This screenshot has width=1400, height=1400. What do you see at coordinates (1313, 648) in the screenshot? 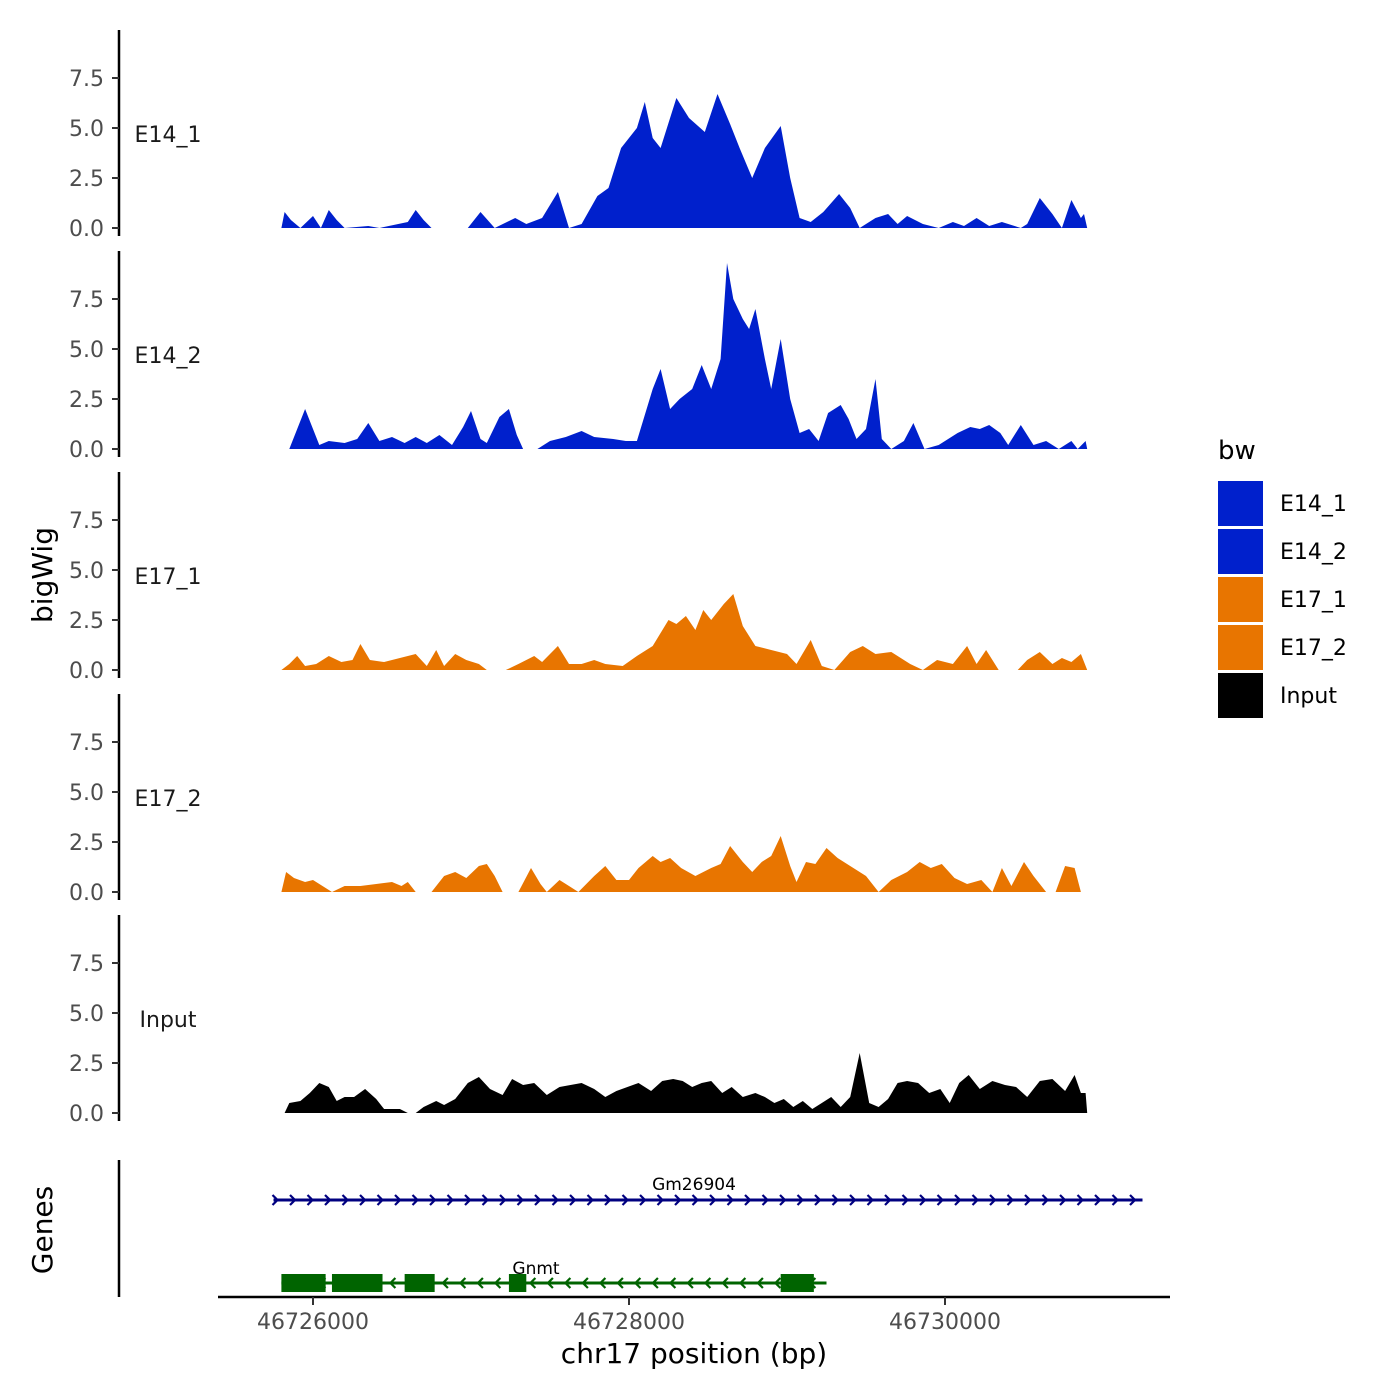
I see `legend-label-E17_2: E17_2` at bounding box center [1313, 648].